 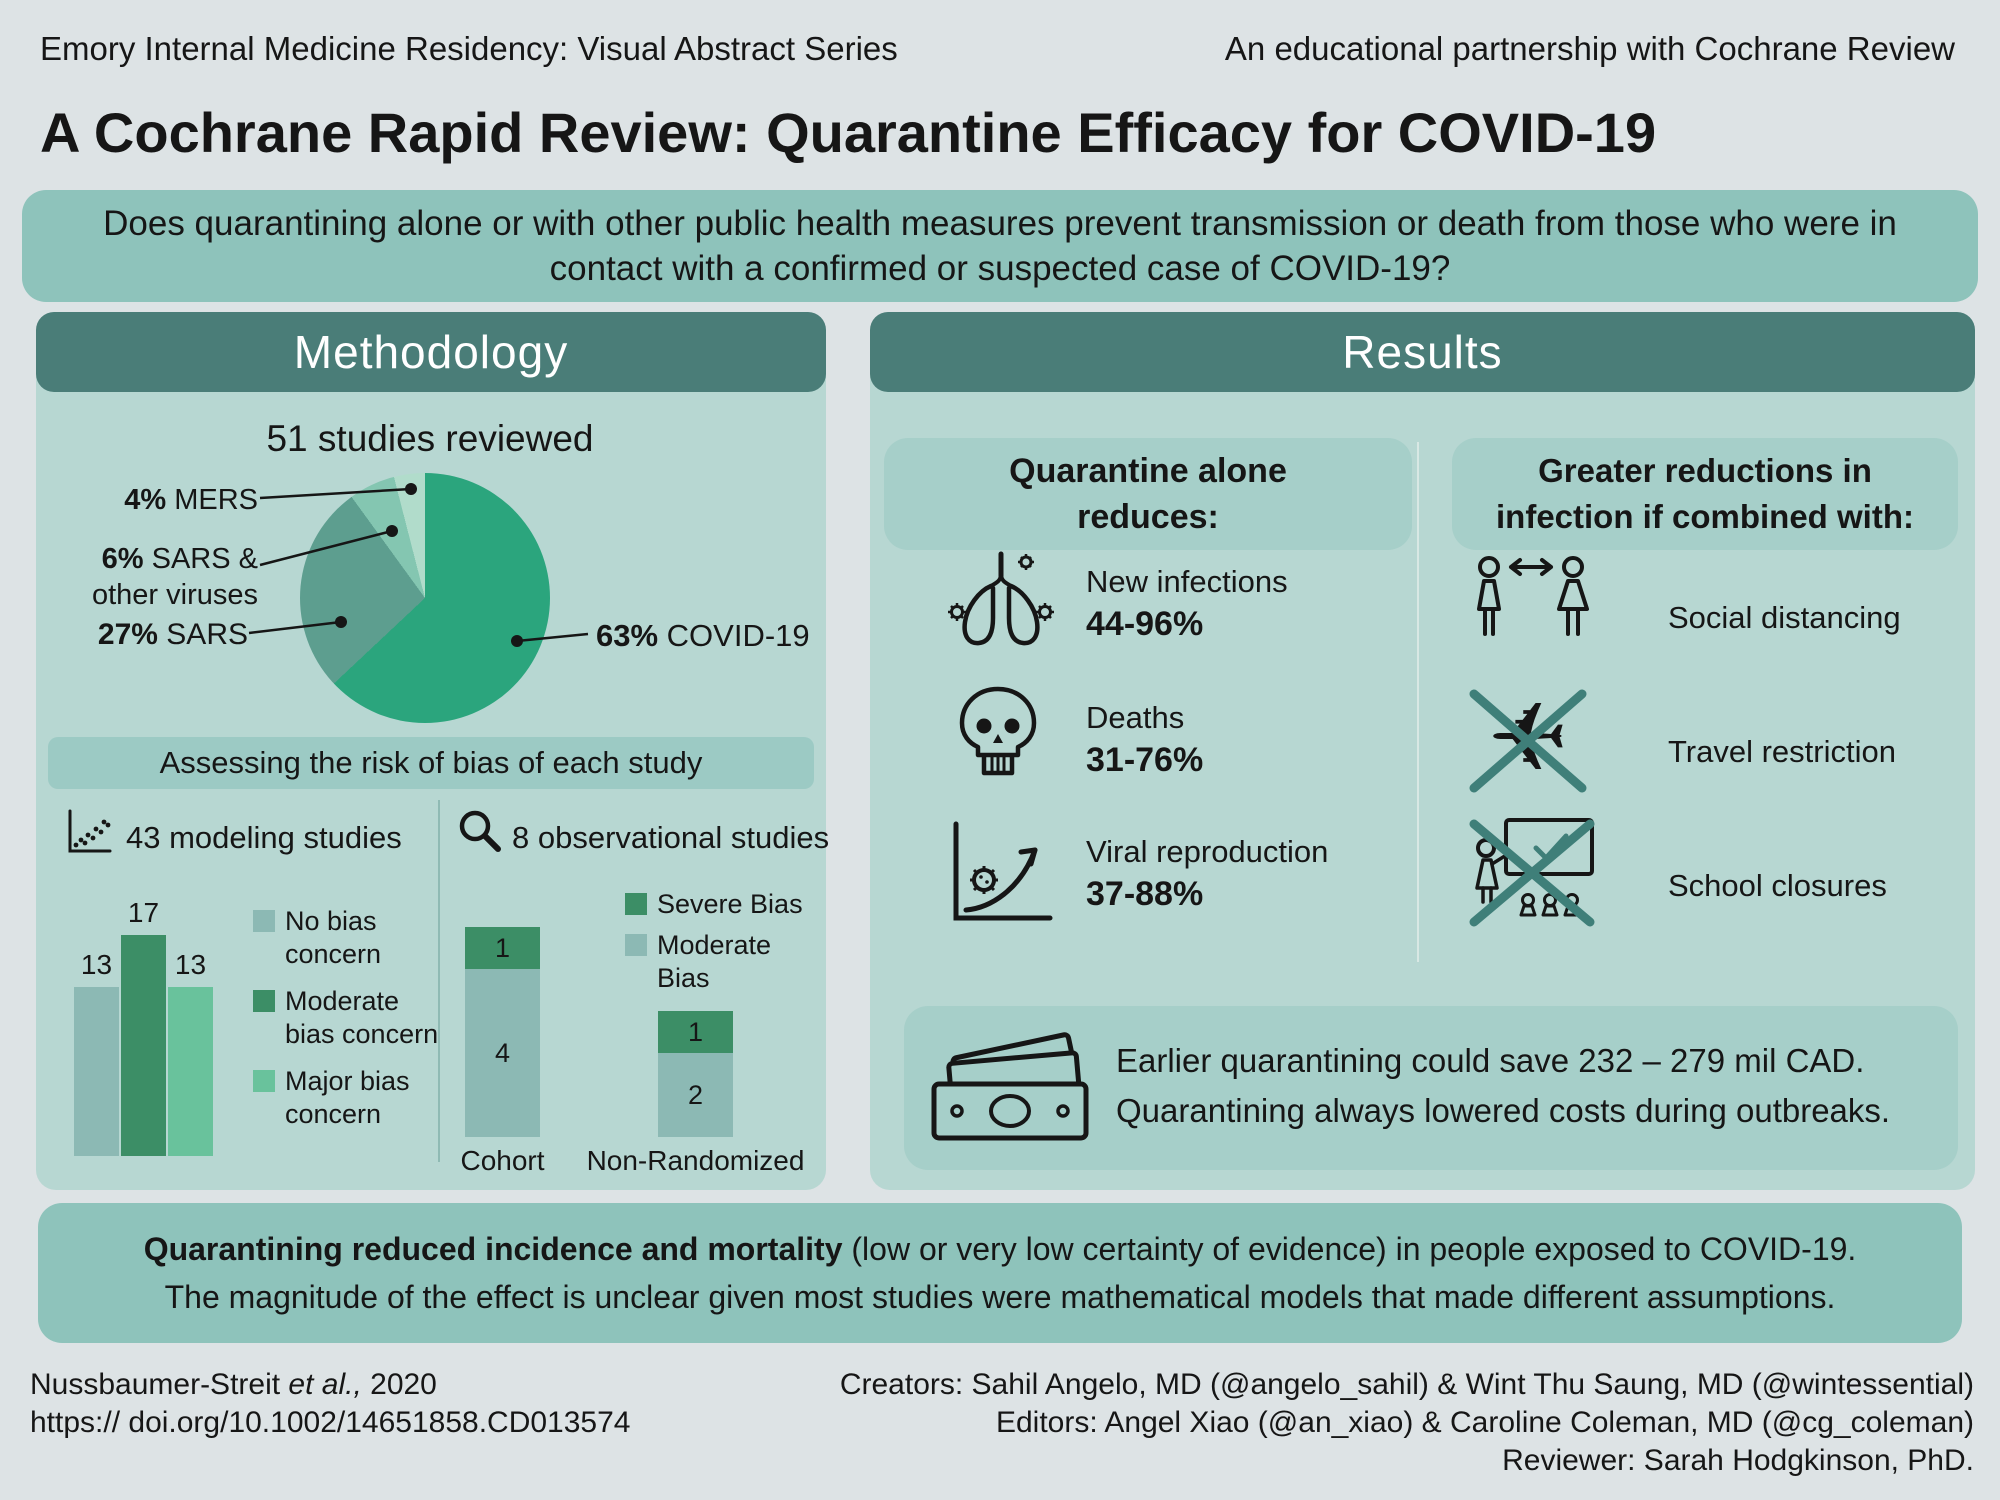 What do you see at coordinates (1705, 470) in the screenshot?
I see `combined-title-line1: Greater reductions in` at bounding box center [1705, 470].